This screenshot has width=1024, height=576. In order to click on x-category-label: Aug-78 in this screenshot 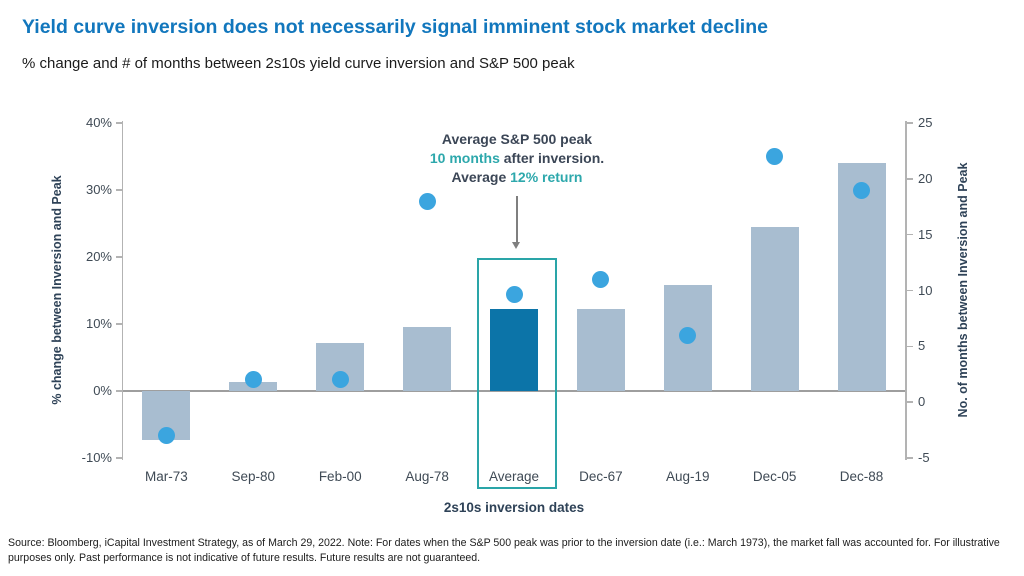, I will do `click(427, 476)`.